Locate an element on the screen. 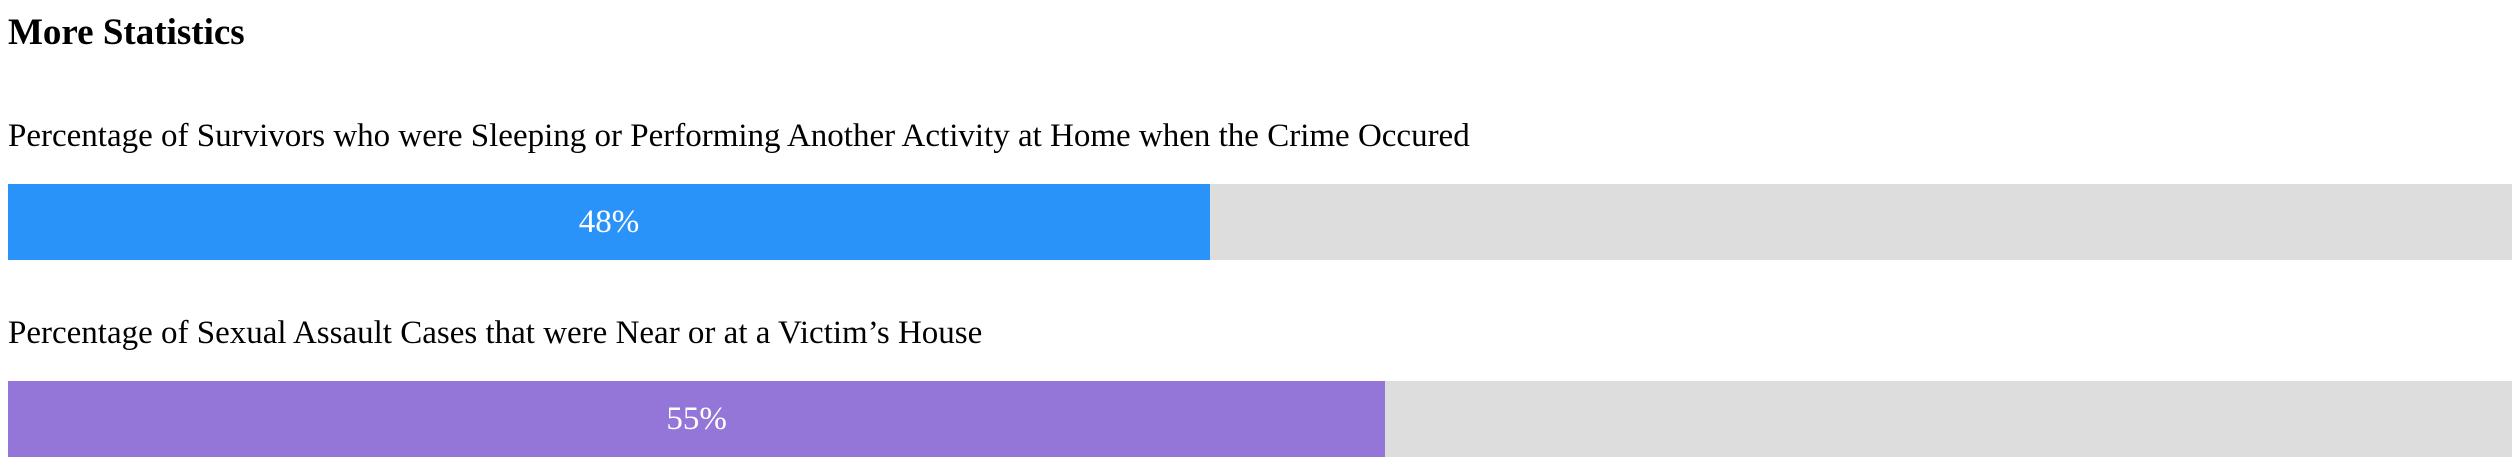  progress-fill: 55% is located at coordinates (697, 419).